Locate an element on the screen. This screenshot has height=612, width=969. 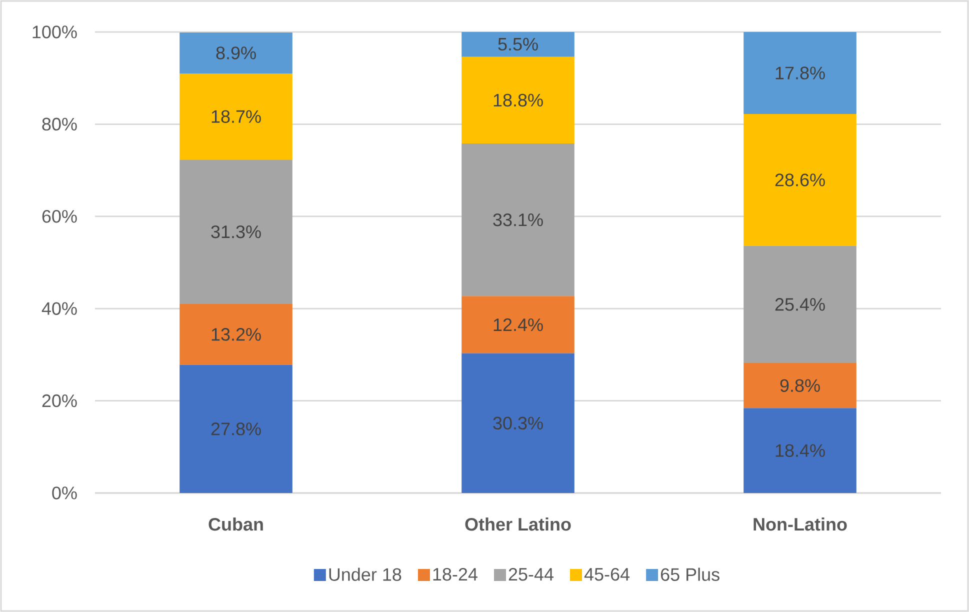
data-label: 30.3% is located at coordinates (518, 423).